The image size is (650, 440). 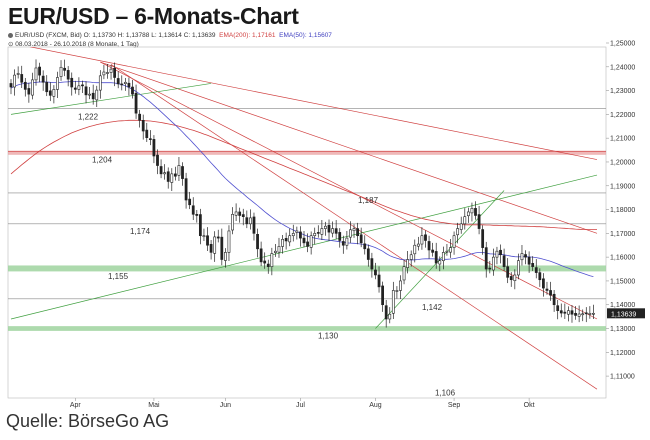 What do you see at coordinates (154, 405) in the screenshot?
I see `x-tick-label: Mai` at bounding box center [154, 405].